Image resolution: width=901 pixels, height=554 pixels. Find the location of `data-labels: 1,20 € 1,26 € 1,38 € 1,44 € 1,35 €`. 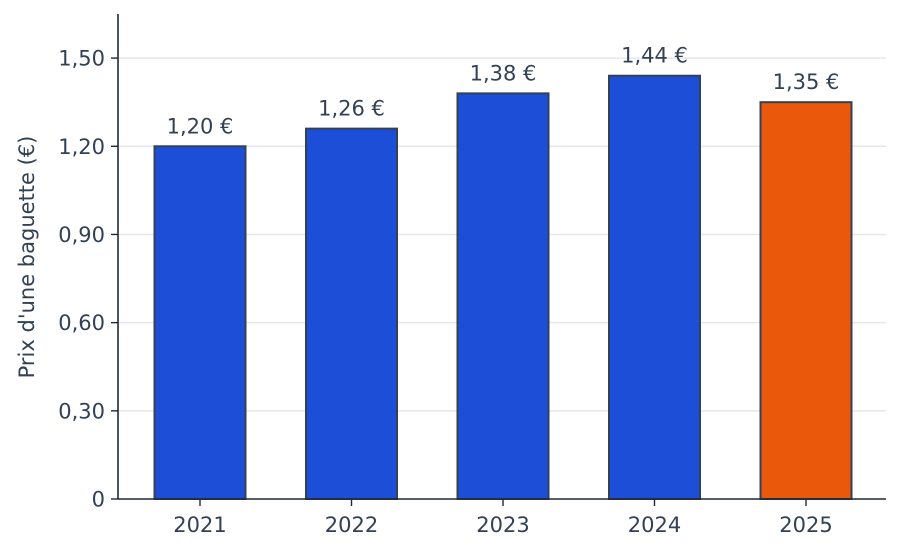

data-labels: 1,20 € 1,26 € 1,38 € 1,44 € 1,35 € is located at coordinates (503, 91).